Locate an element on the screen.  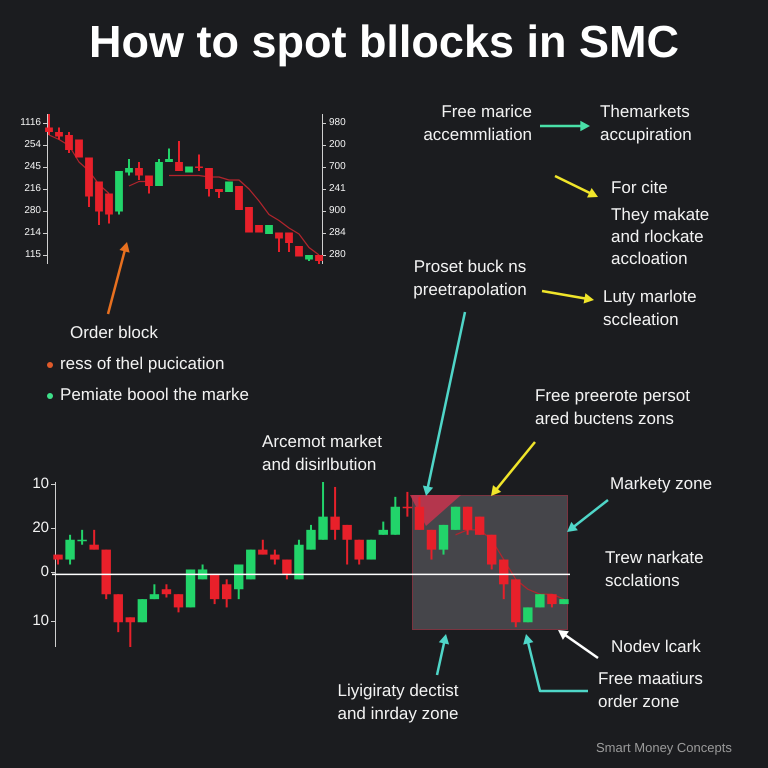
text: 700 is located at coordinates (337, 166).